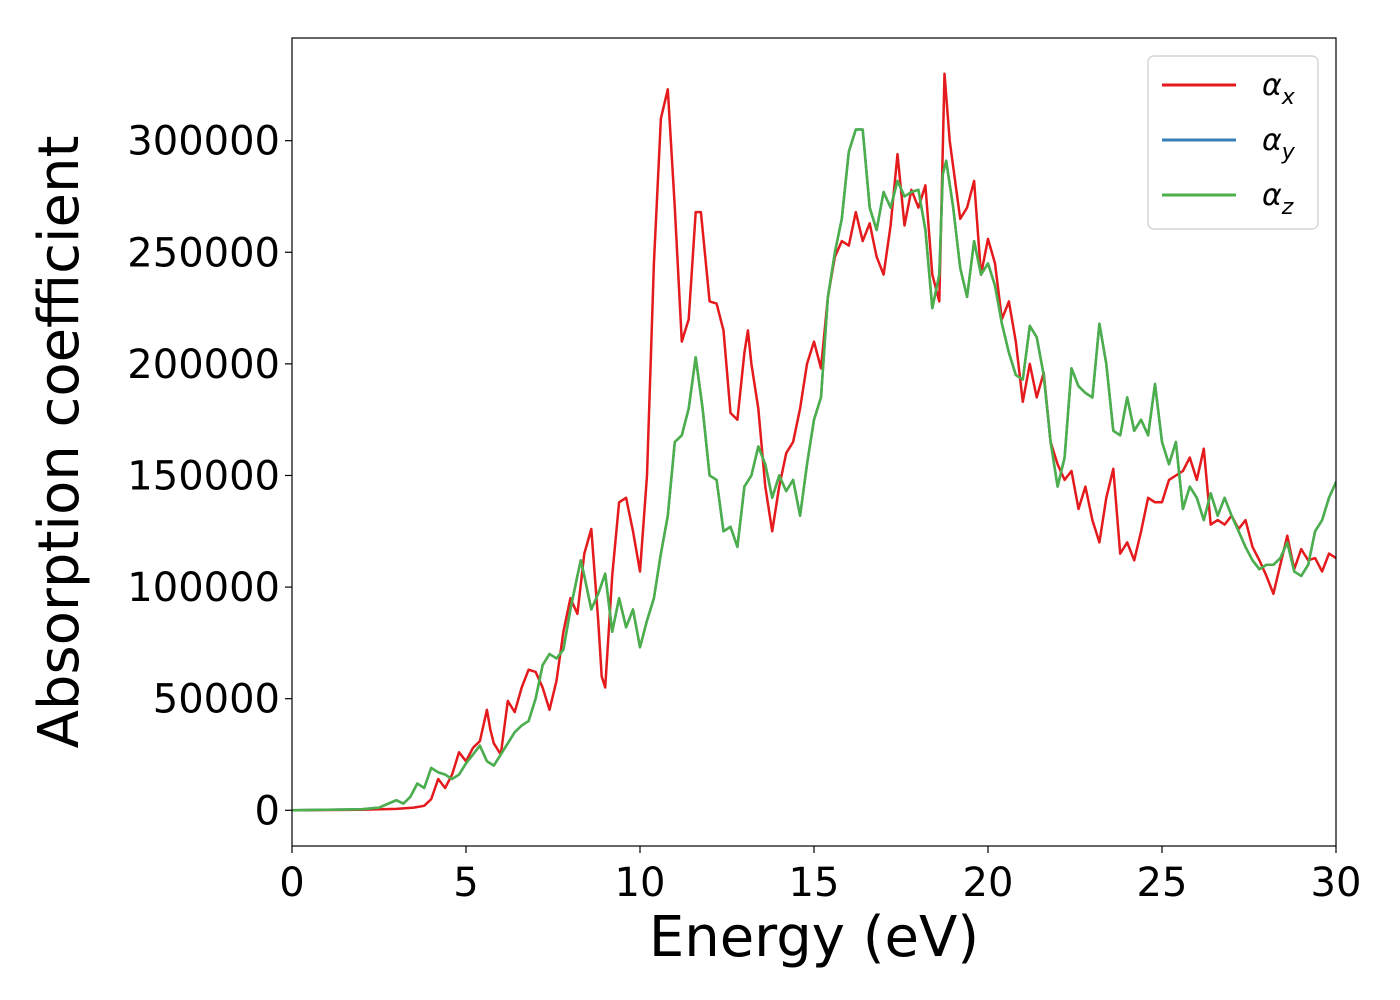  What do you see at coordinates (640, 883) in the screenshot?
I see `x-tick-label: 10` at bounding box center [640, 883].